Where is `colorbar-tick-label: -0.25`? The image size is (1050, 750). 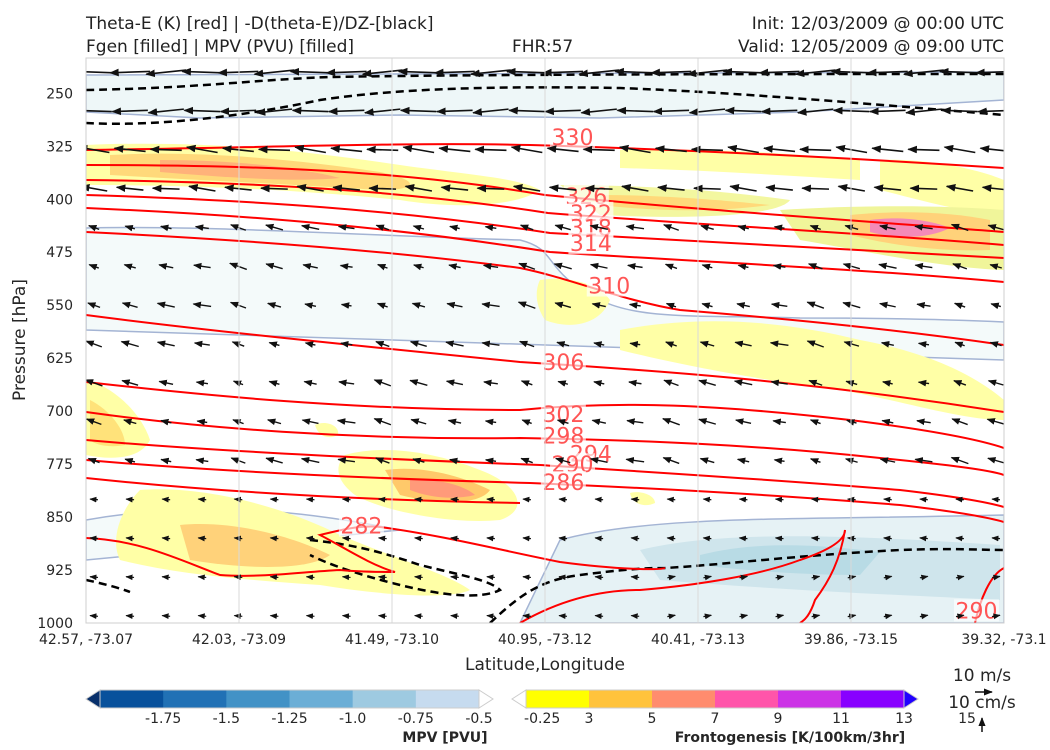
colorbar-tick-label: -0.25 is located at coordinates (542, 719).